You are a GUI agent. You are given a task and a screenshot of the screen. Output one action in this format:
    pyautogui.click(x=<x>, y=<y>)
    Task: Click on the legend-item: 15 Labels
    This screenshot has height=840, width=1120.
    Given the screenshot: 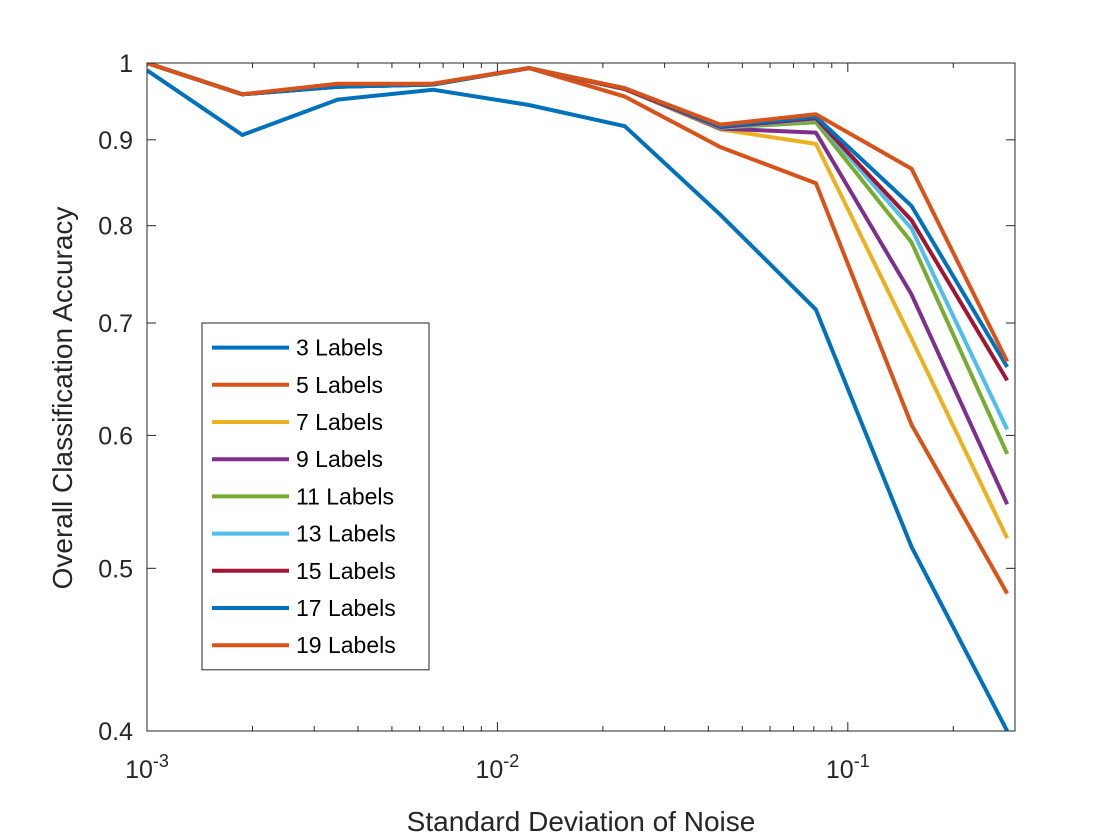 What is the action you would take?
    pyautogui.click(x=304, y=571)
    